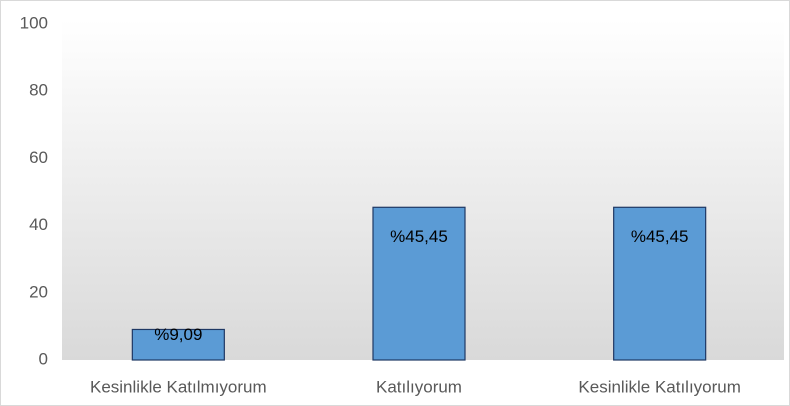 The width and height of the screenshot is (790, 406). I want to click on x-tick-label: Kesinlikle Katılıyorum, so click(659, 386).